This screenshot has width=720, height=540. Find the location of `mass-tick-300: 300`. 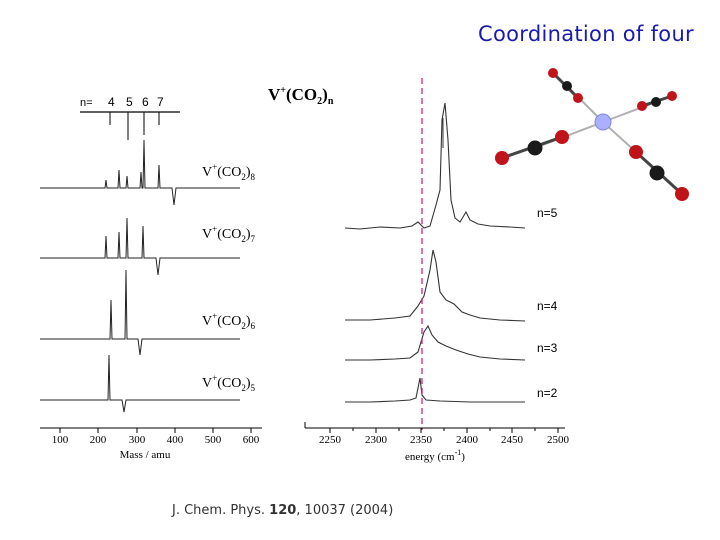

mass-tick-300: 300 is located at coordinates (137, 440).